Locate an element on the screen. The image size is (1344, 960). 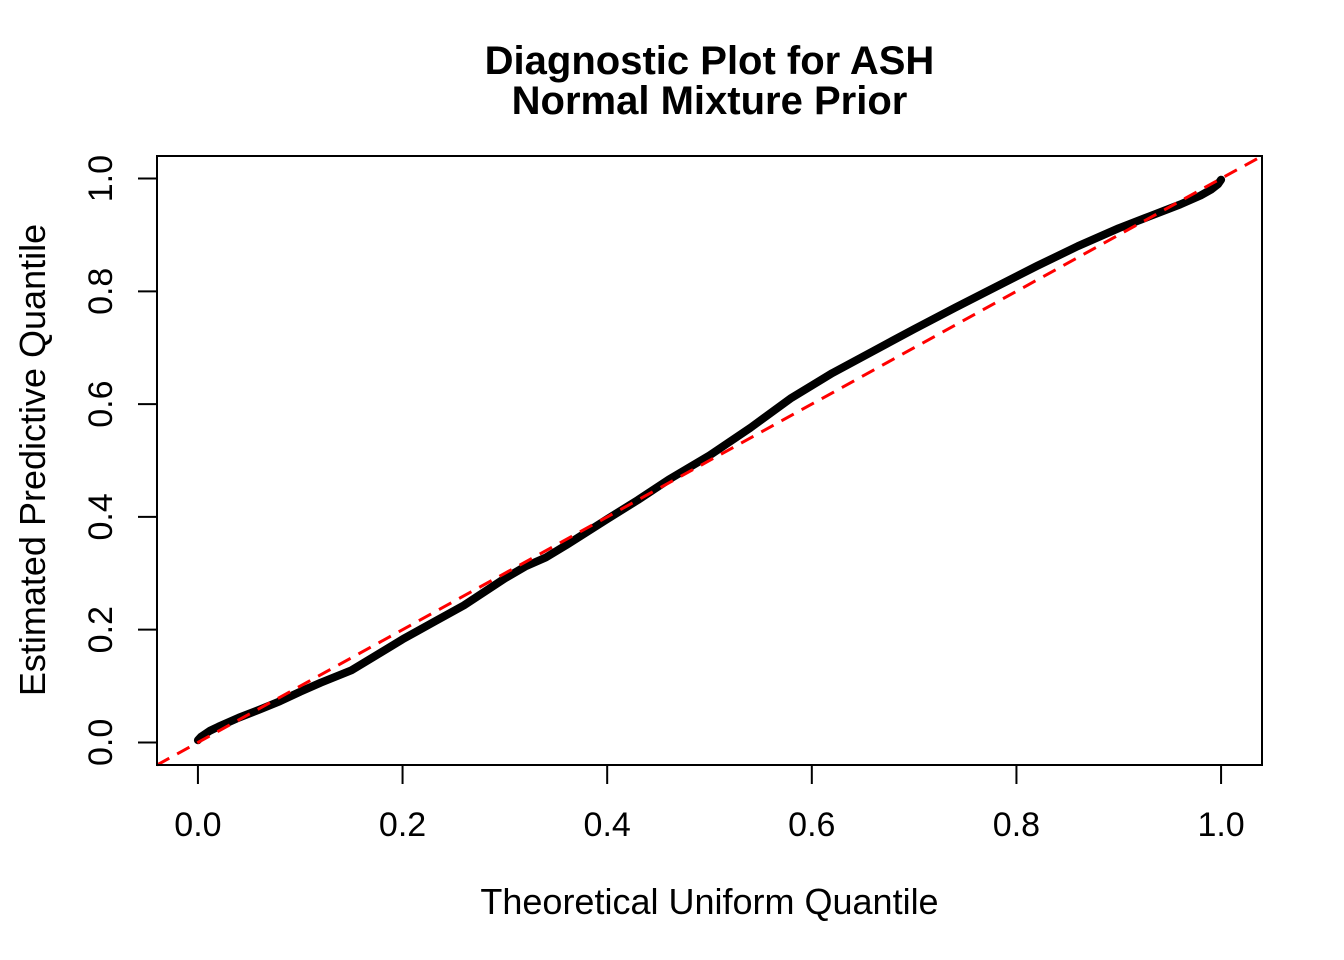
y-tick-label: 0.2 is located at coordinates (101, 629).